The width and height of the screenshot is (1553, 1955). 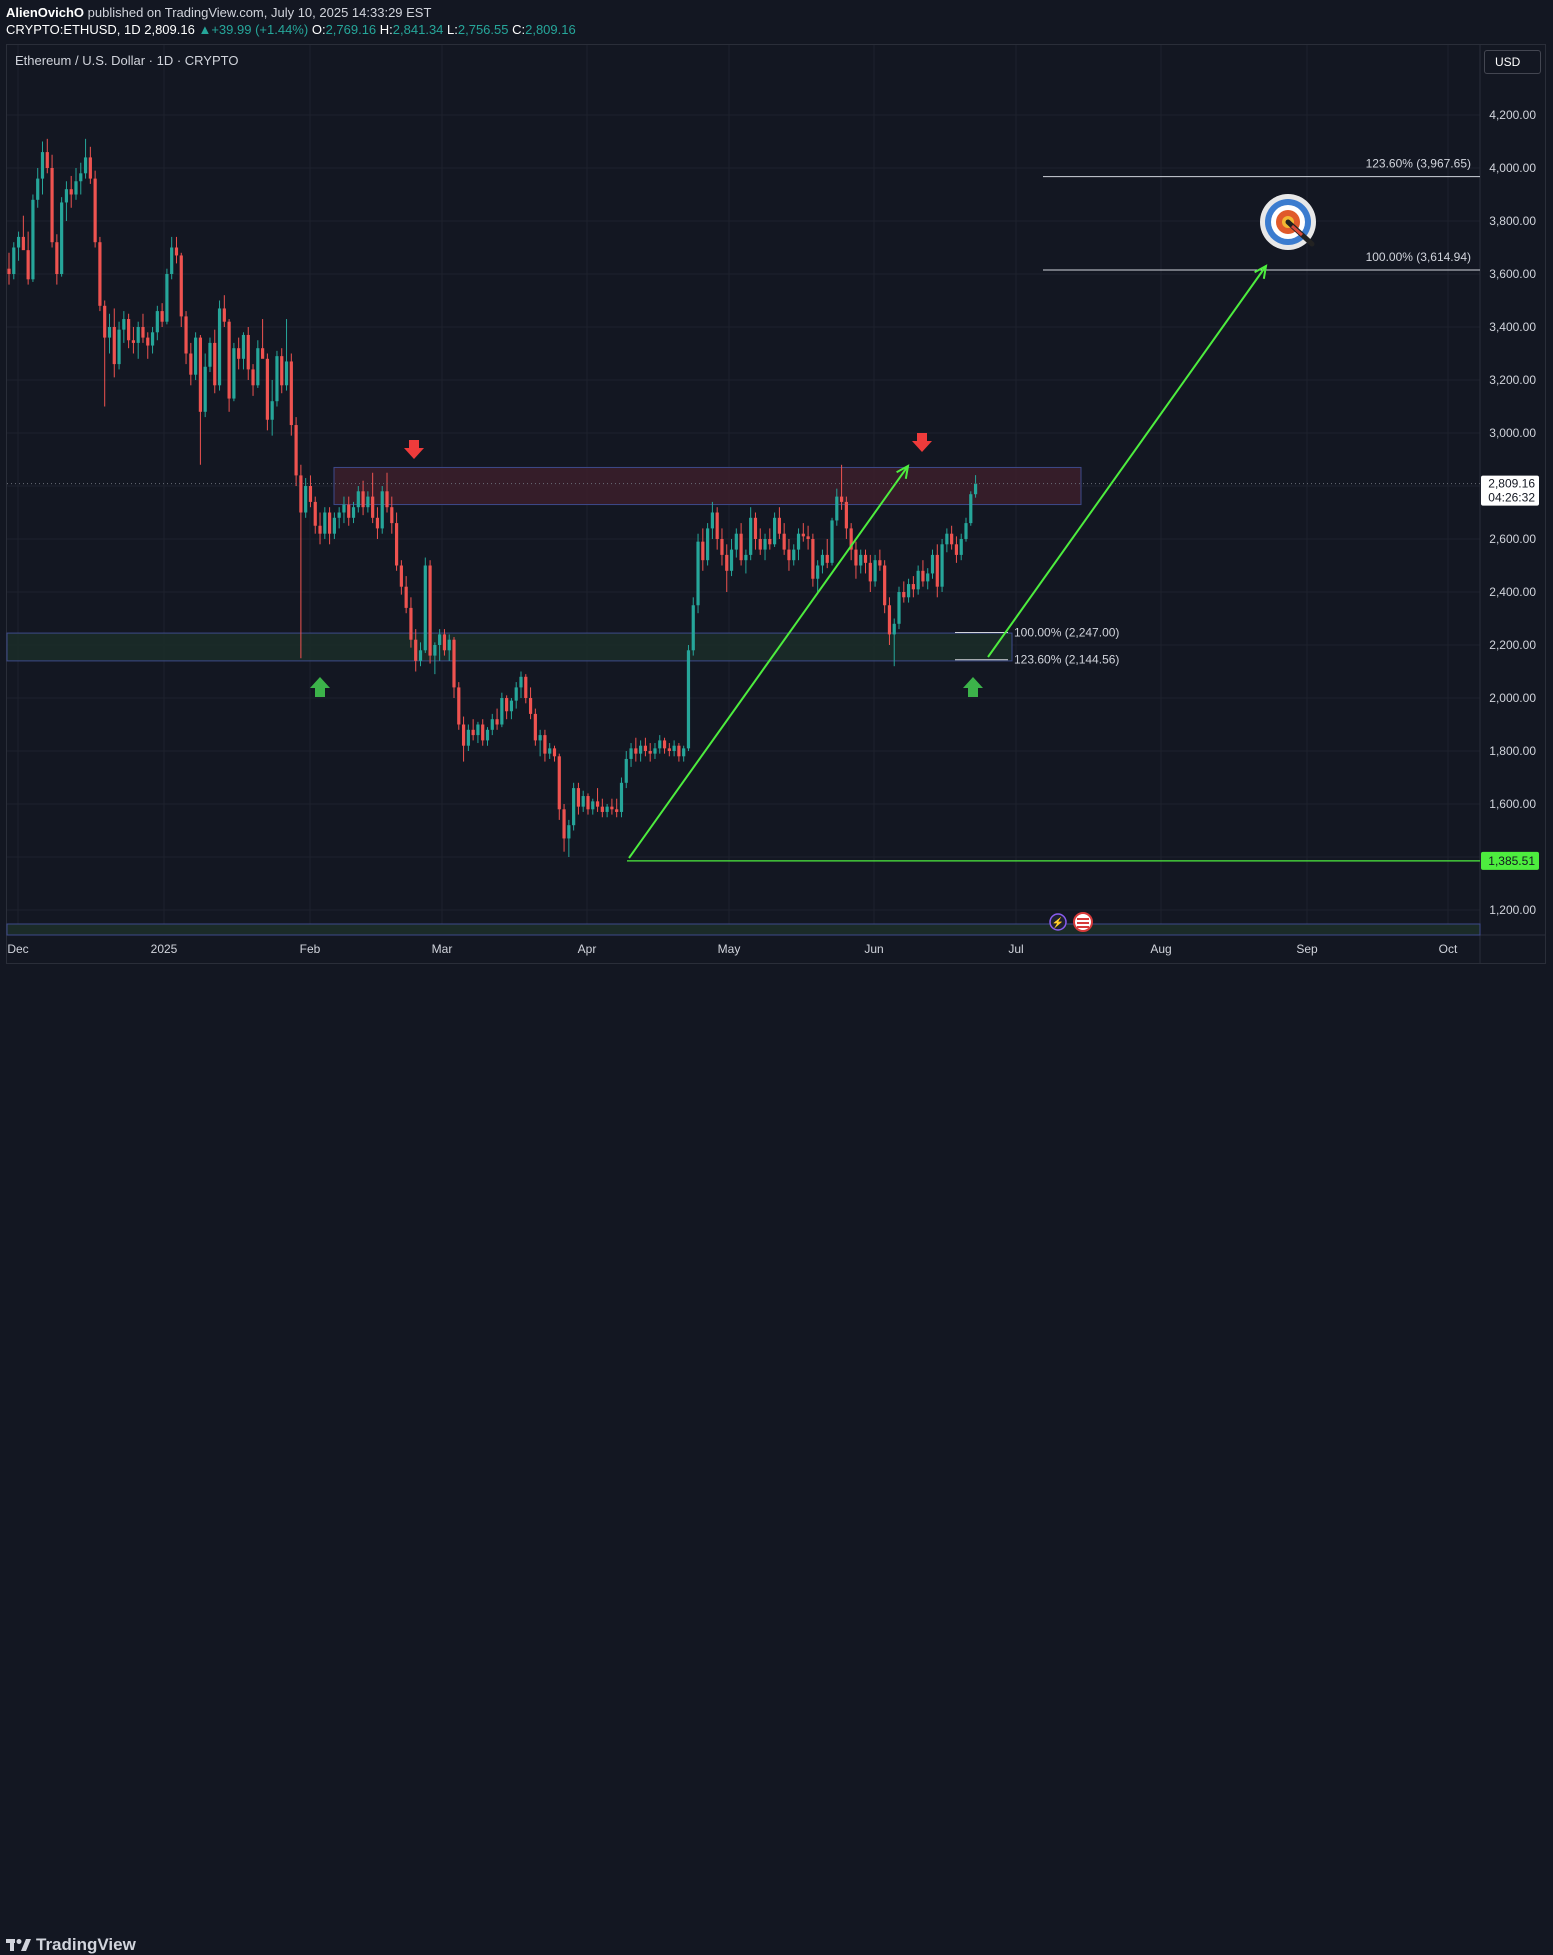 What do you see at coordinates (1512, 115) in the screenshot?
I see `y-tick-label: 4,200.00` at bounding box center [1512, 115].